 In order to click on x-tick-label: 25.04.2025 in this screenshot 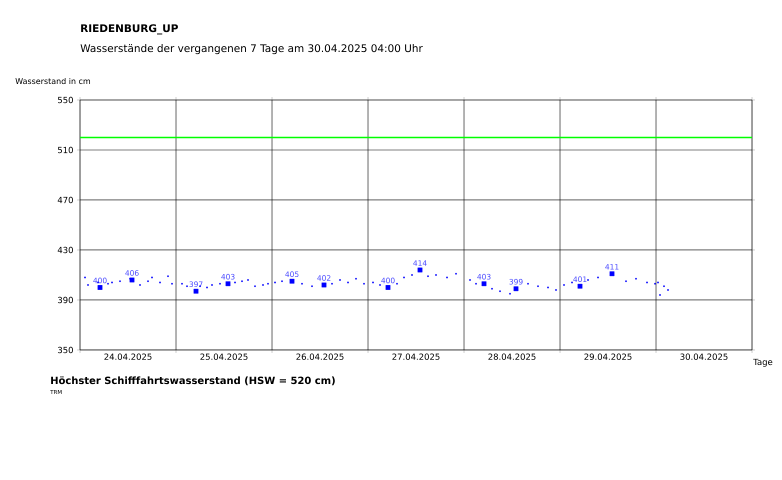, I will do `click(224, 357)`.